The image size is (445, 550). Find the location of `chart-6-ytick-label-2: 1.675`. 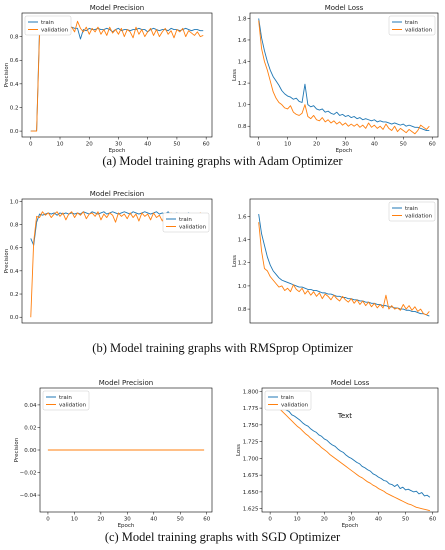

chart-6-ytick-label-2: 1.675 is located at coordinates (251, 476).